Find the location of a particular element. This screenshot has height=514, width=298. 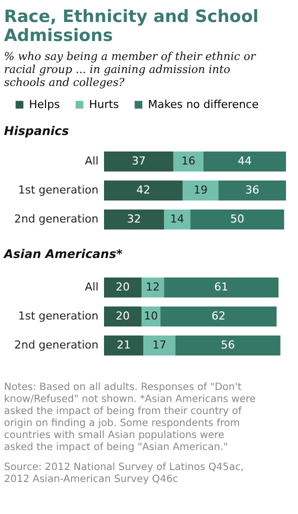

data-label: 61 is located at coordinates (221, 287).